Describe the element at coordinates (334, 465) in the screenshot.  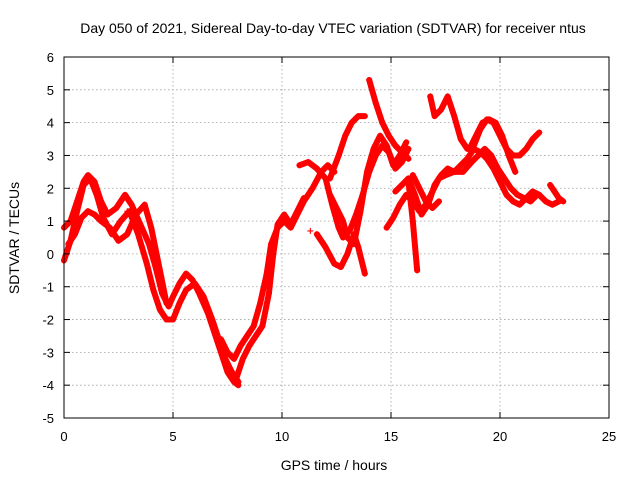
I see `x-axis-label: GPS time / hours` at that location.